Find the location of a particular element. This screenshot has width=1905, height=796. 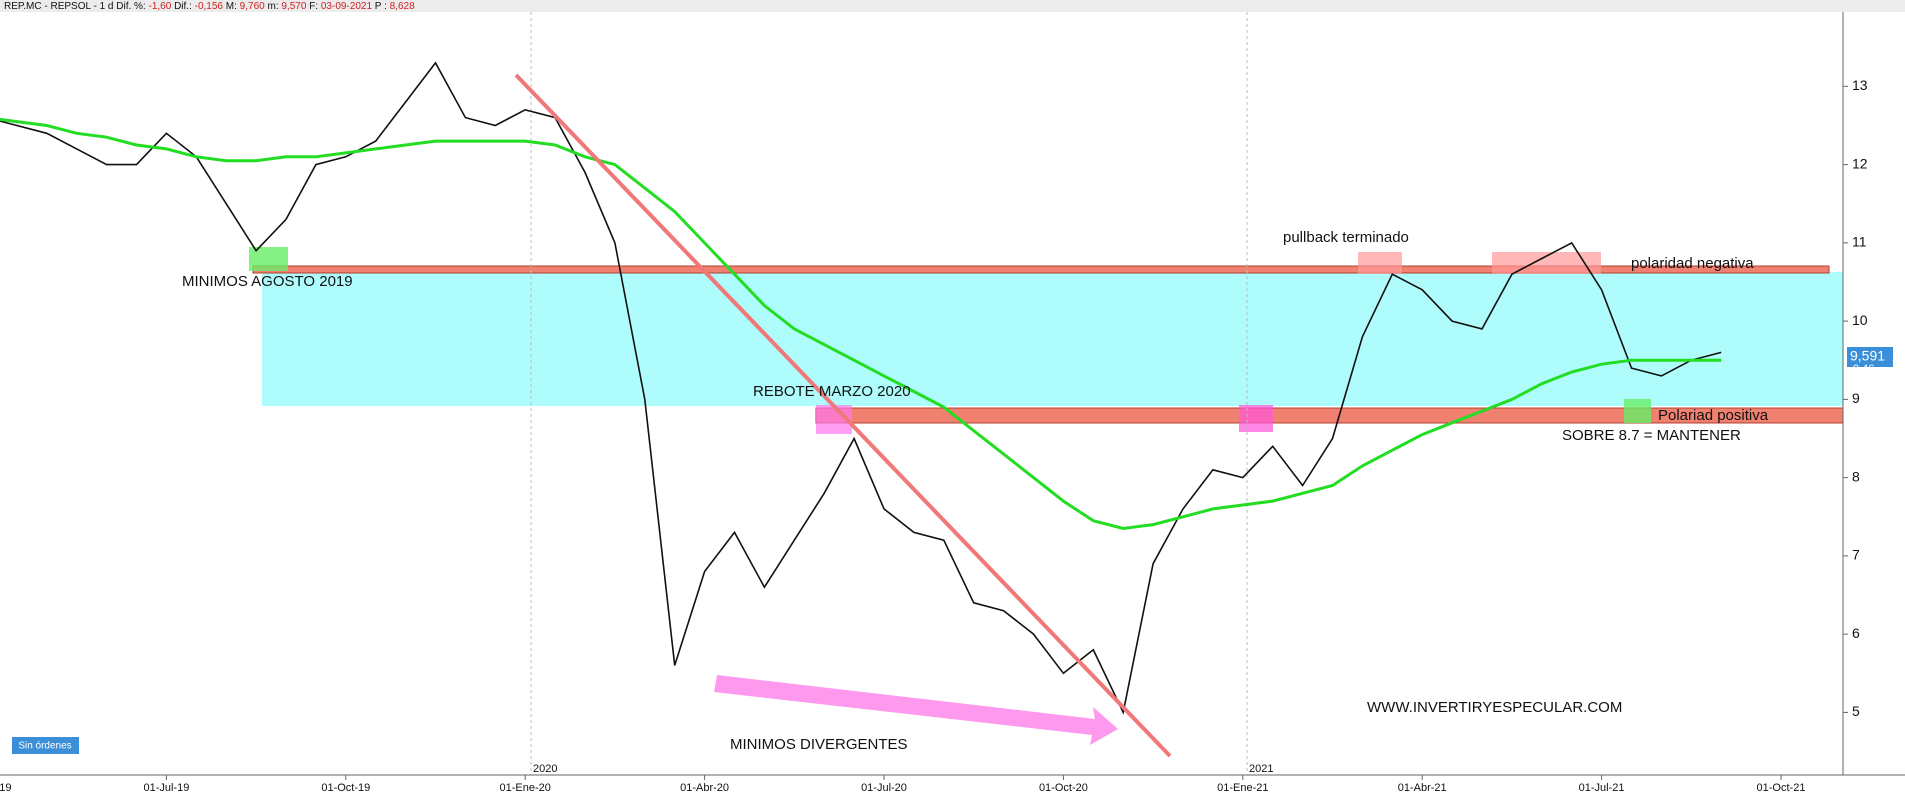

price-tag is located at coordinates (1870, 357).